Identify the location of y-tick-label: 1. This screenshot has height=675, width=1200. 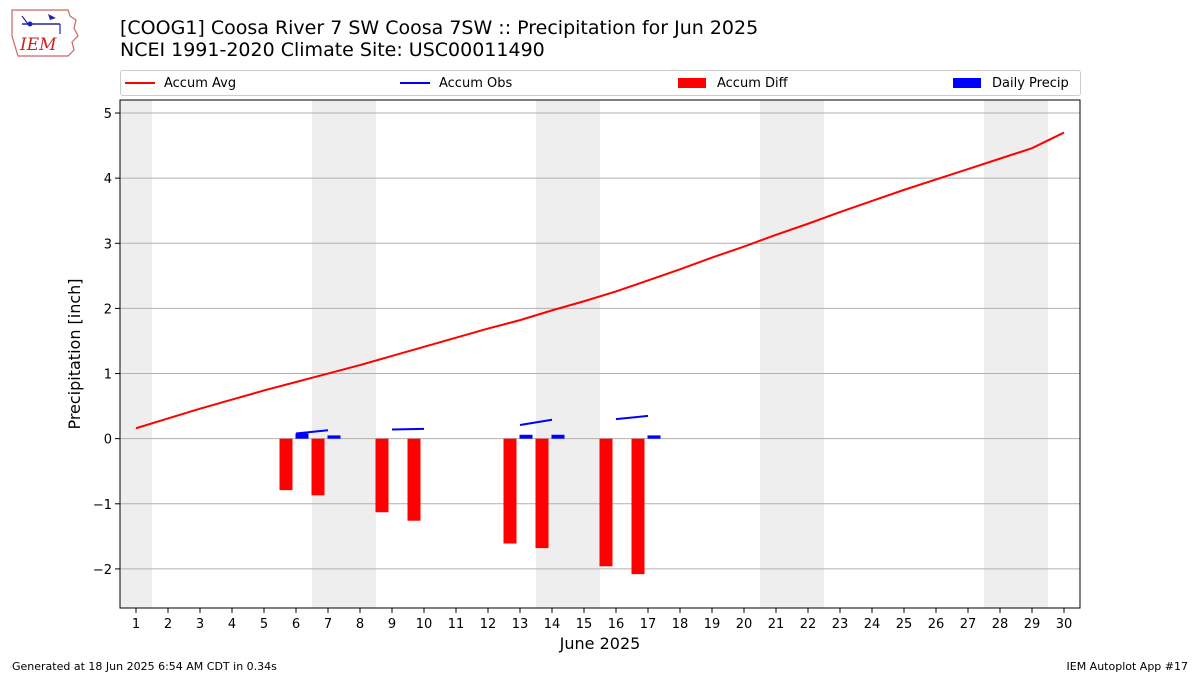
(108, 375).